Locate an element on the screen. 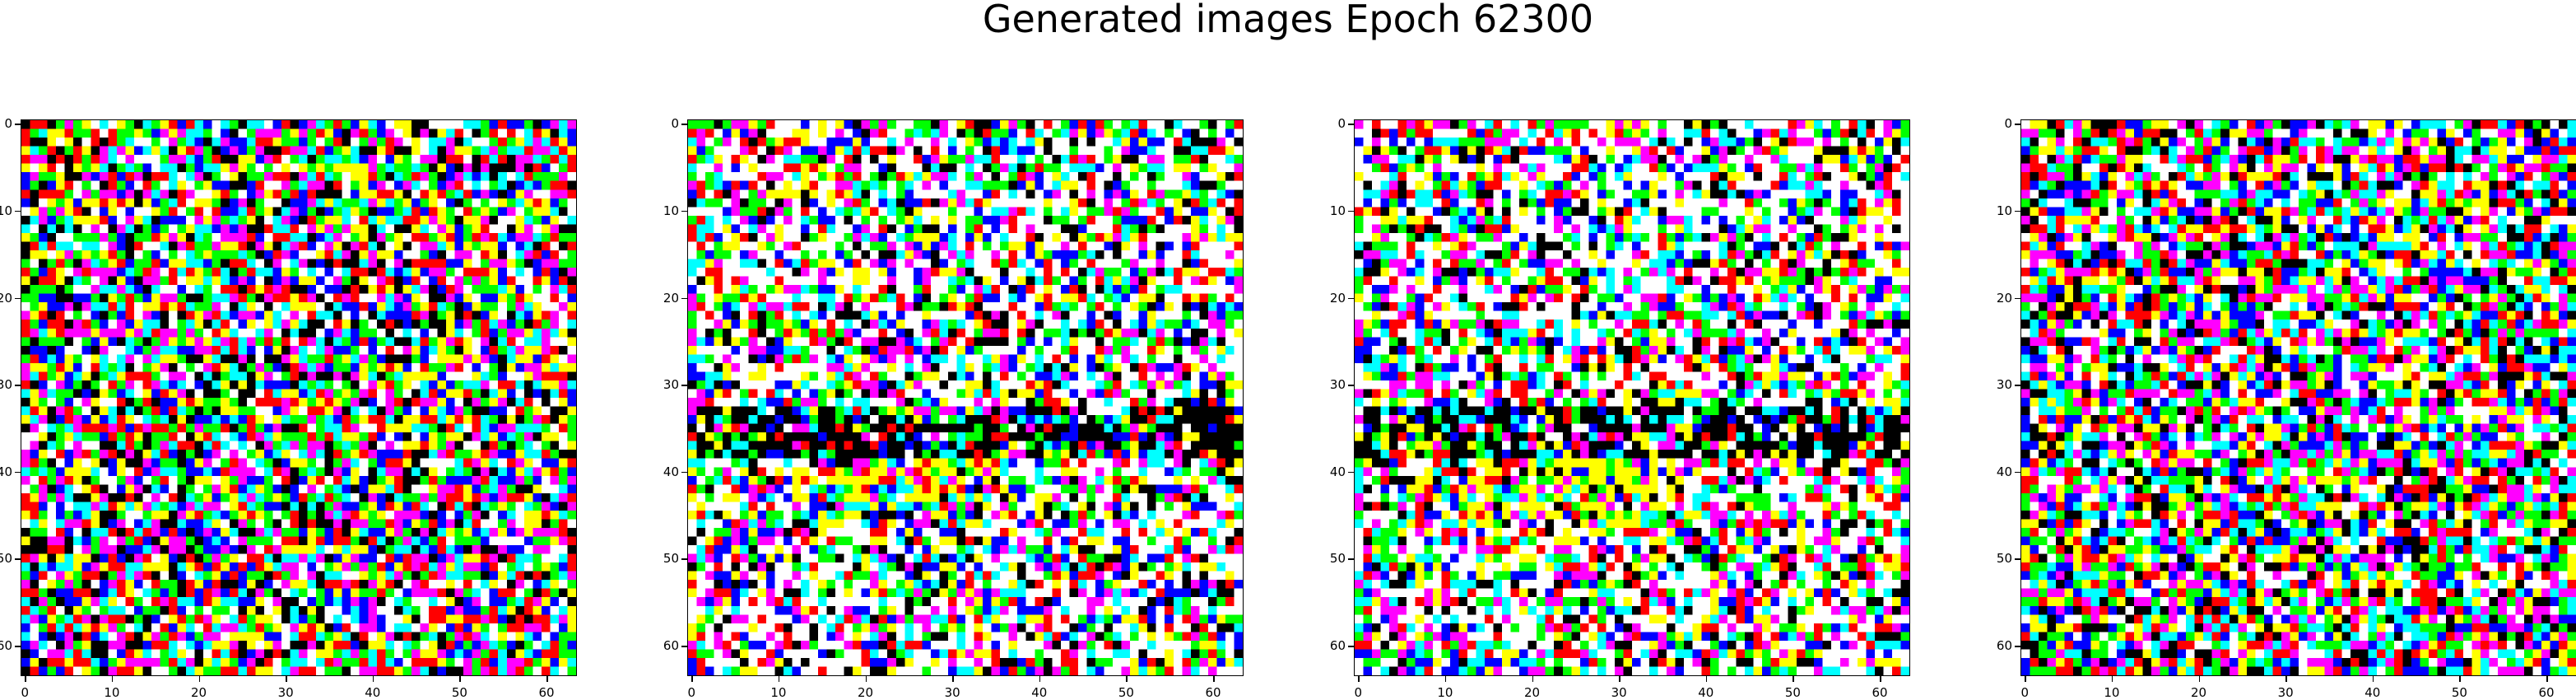  figure-title: Generated images Epoch 62300 is located at coordinates (1288, 20).